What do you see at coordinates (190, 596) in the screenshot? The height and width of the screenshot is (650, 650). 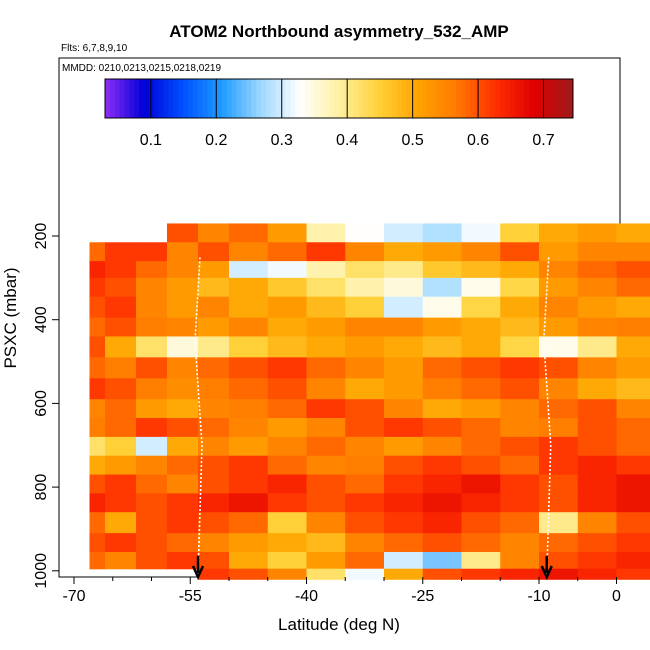 I see `x-tick-label--55: -55` at bounding box center [190, 596].